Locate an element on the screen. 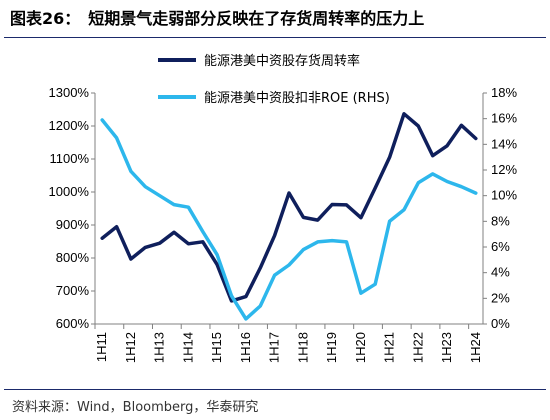 Image resolution: width=550 pixels, height=420 pixels. right-axis-ticks: 0% 2% 4% 6% 8% 10% 12% 14% 16% 18% is located at coordinates (500, 208).